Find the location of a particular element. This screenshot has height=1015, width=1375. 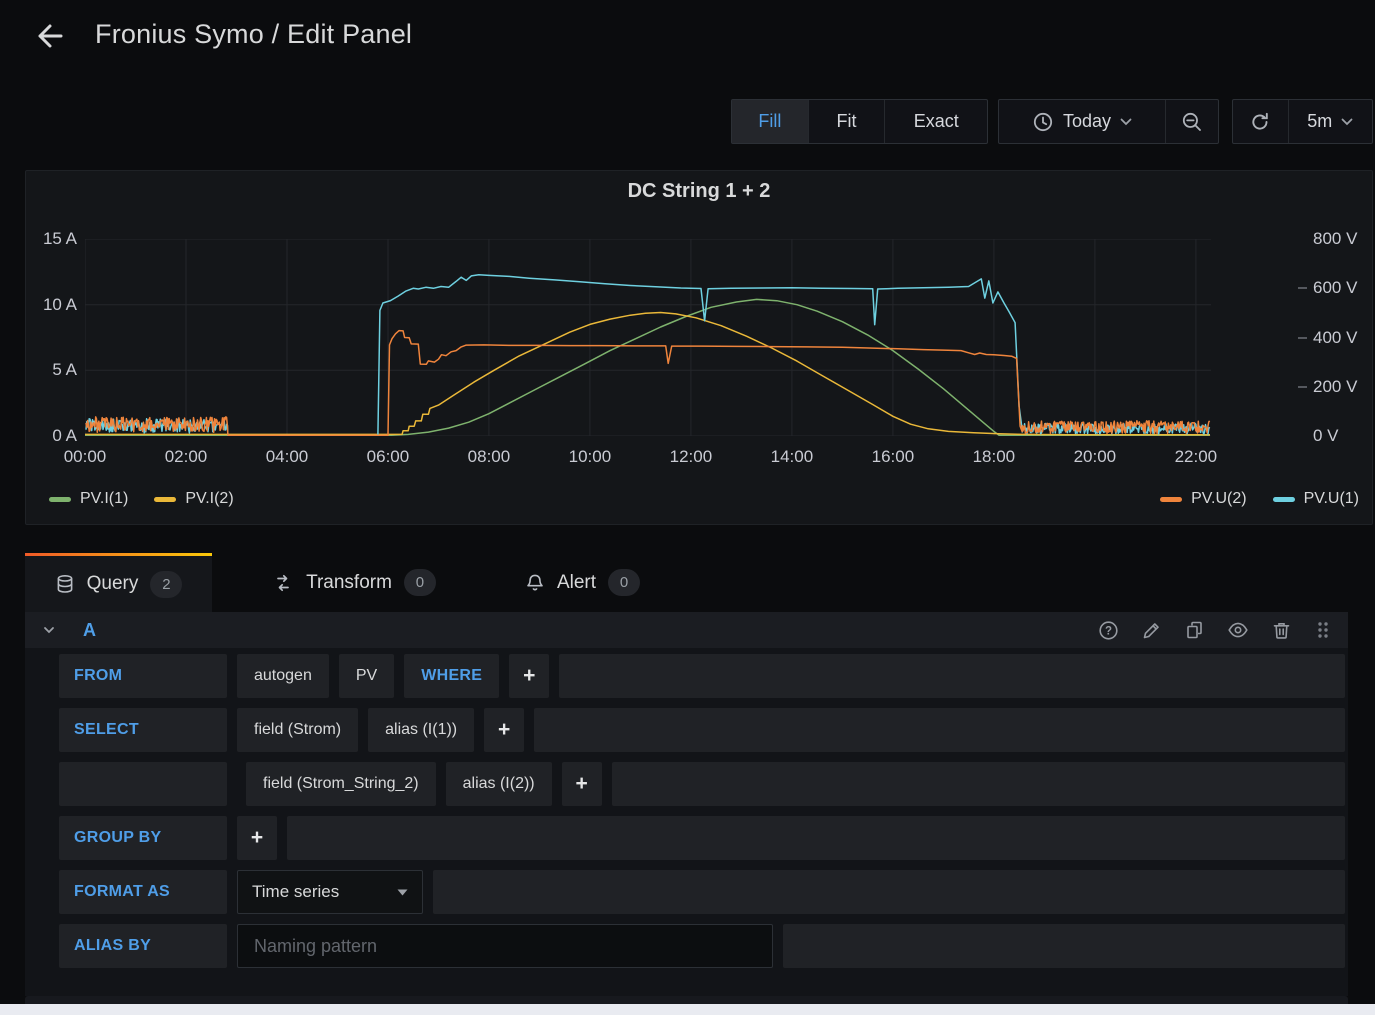

zoom-out-time-button is located at coordinates (1192, 121).